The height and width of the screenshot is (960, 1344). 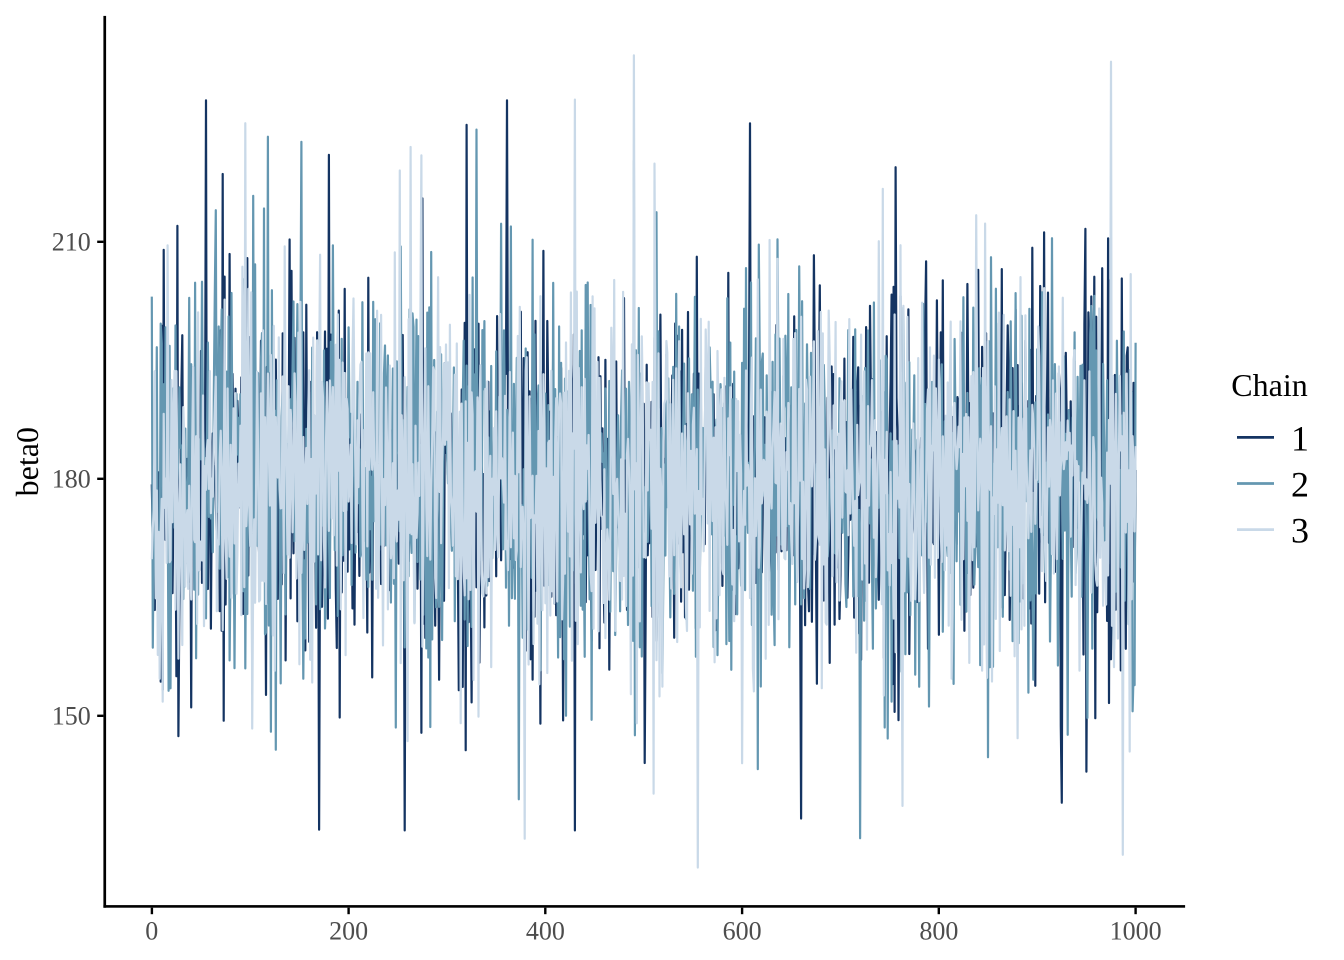 I want to click on svg-text: 400, so click(x=545, y=931).